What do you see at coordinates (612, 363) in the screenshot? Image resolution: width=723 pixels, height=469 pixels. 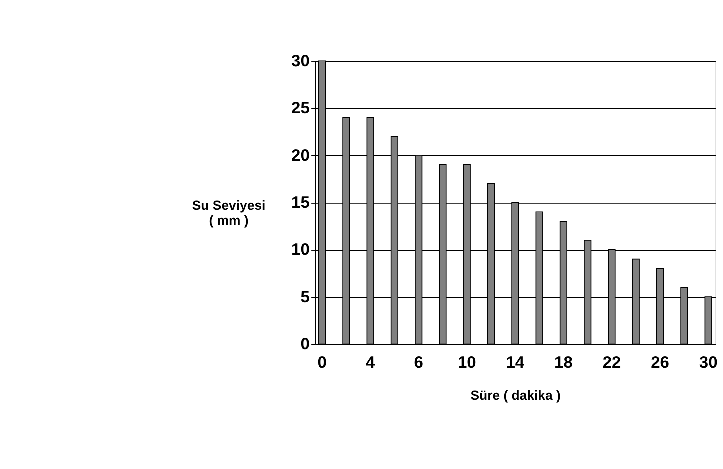 I see `x-tick-label: 22` at bounding box center [612, 363].